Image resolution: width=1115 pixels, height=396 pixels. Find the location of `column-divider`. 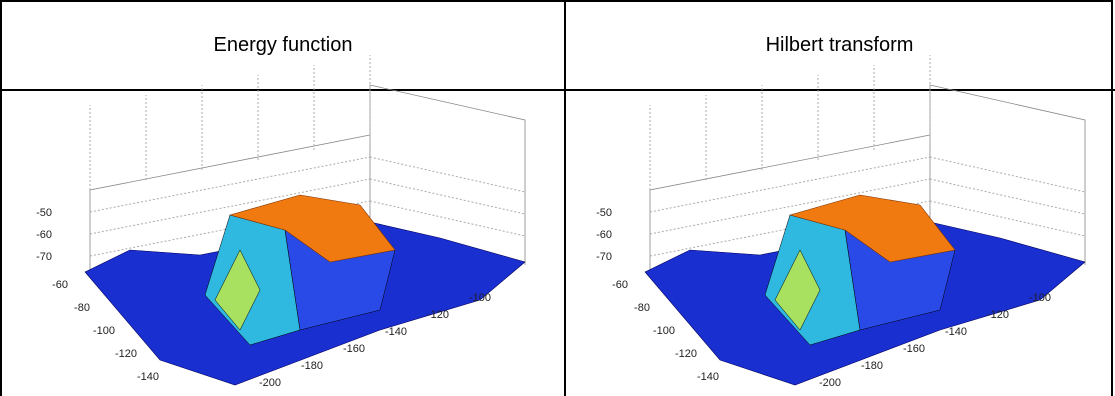

column-divider is located at coordinates (565, 198).